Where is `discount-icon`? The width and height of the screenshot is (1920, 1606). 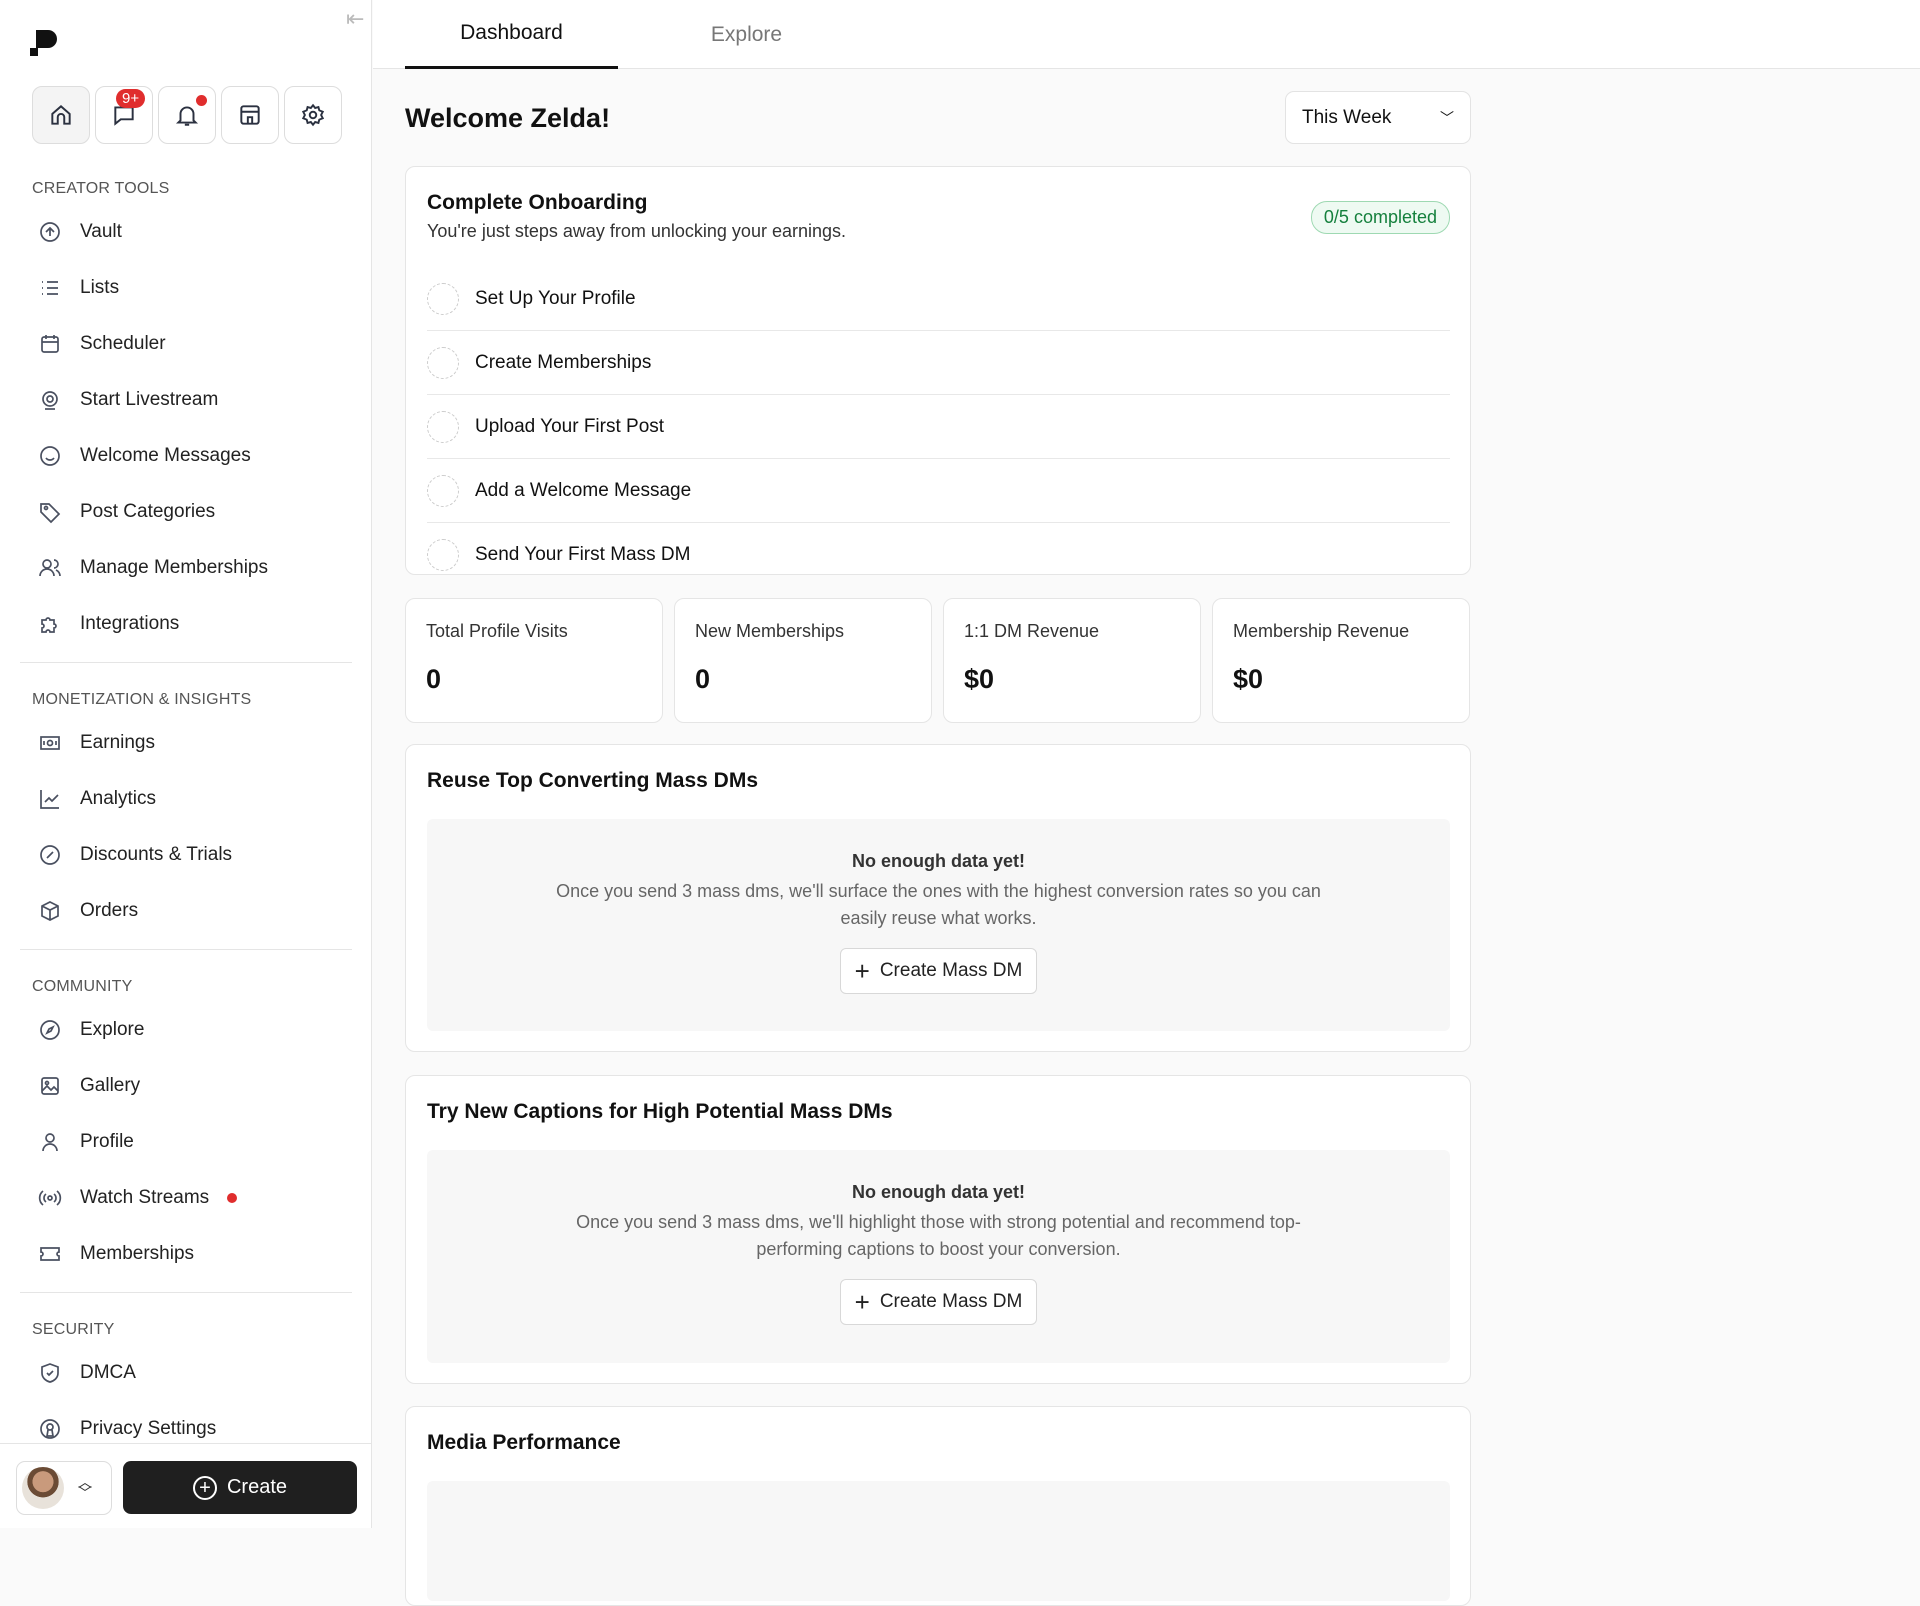 discount-icon is located at coordinates (50, 855).